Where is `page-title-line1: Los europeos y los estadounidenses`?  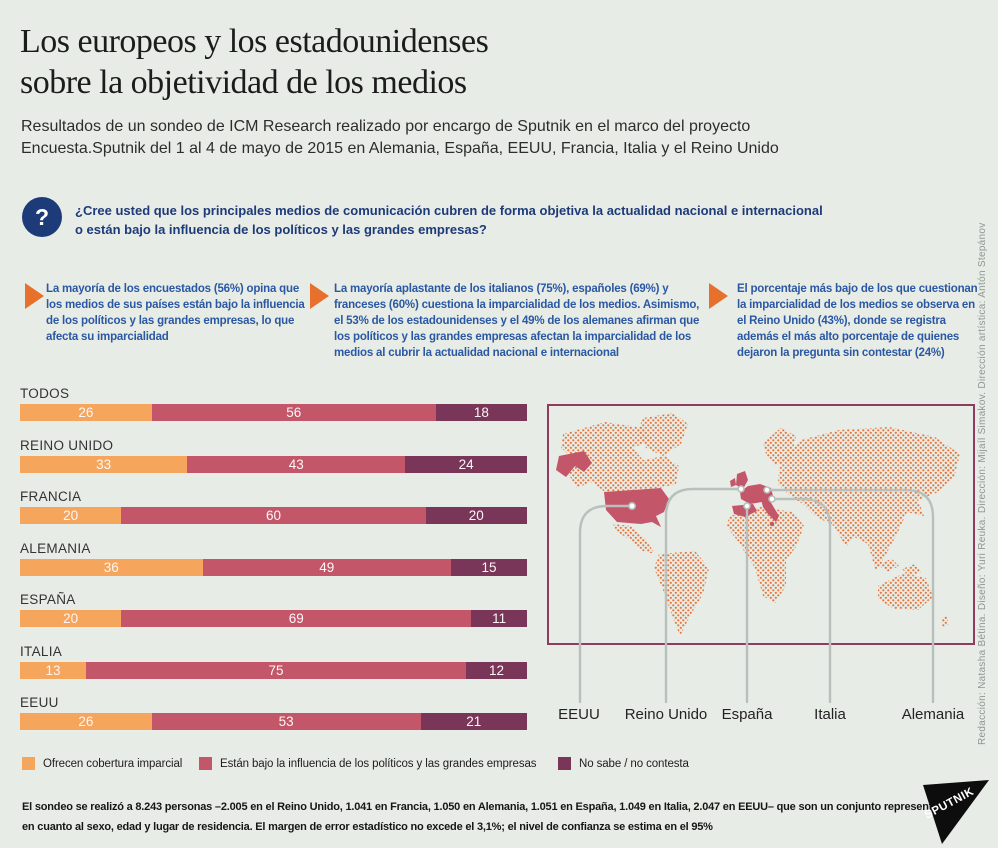 page-title-line1: Los europeos y los estadounidenses is located at coordinates (254, 41).